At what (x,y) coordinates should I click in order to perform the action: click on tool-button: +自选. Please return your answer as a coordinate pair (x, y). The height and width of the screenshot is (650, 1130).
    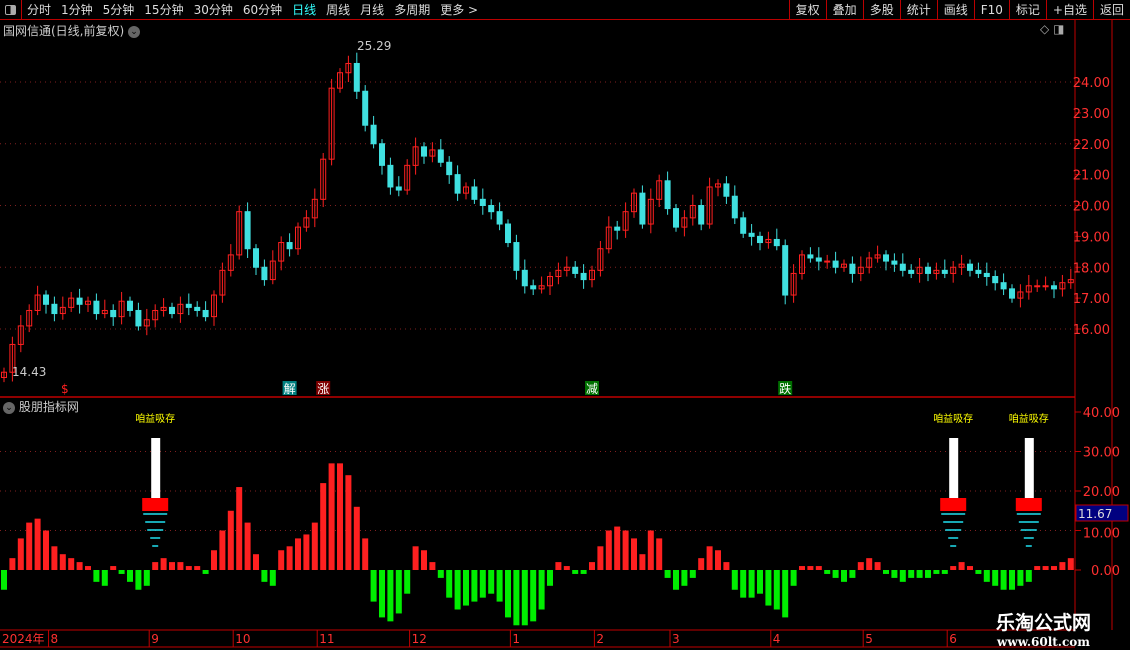
    Looking at the image, I should click on (1069, 10).